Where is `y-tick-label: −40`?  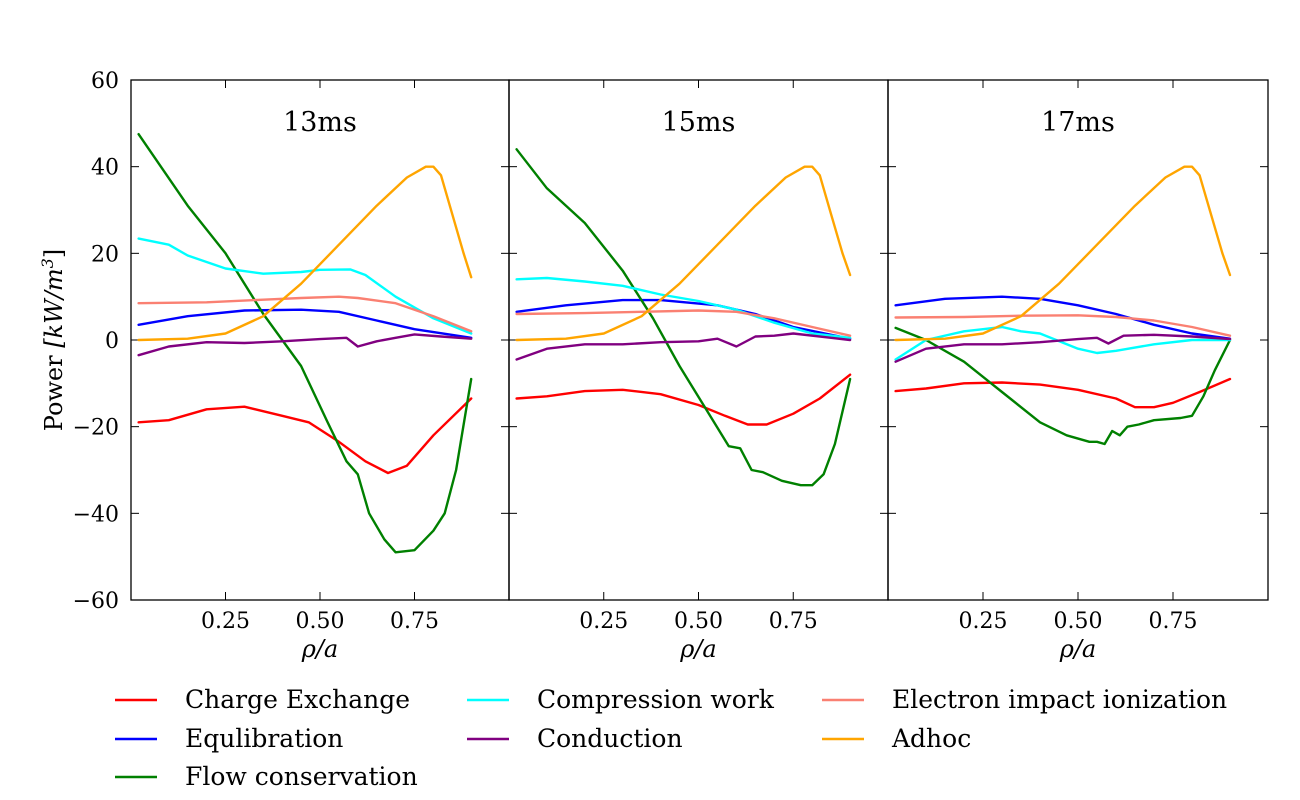
y-tick-label: −40 is located at coordinates (96, 514).